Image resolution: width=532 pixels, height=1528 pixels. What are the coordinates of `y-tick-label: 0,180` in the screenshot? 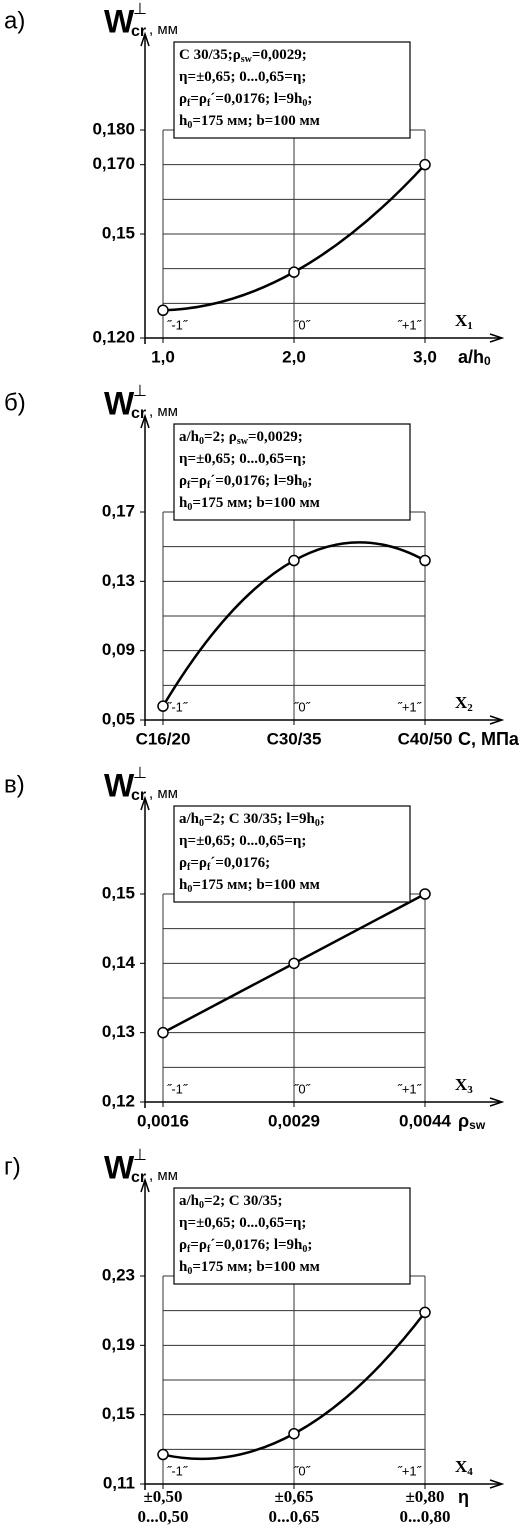 It's located at (113, 128).